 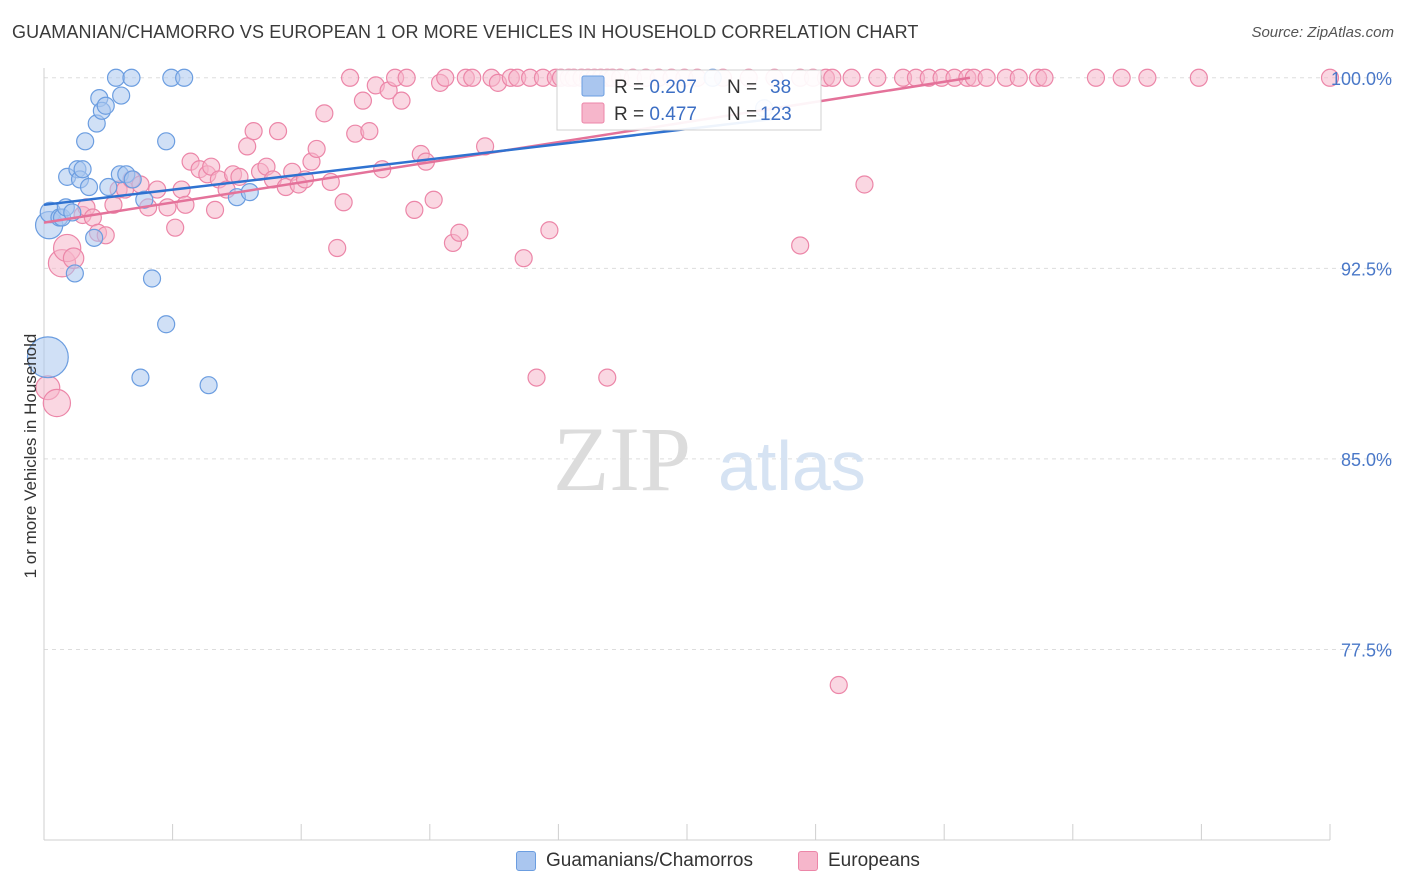 I want to click on legend-n-label-1: N =, so click(x=744, y=87).